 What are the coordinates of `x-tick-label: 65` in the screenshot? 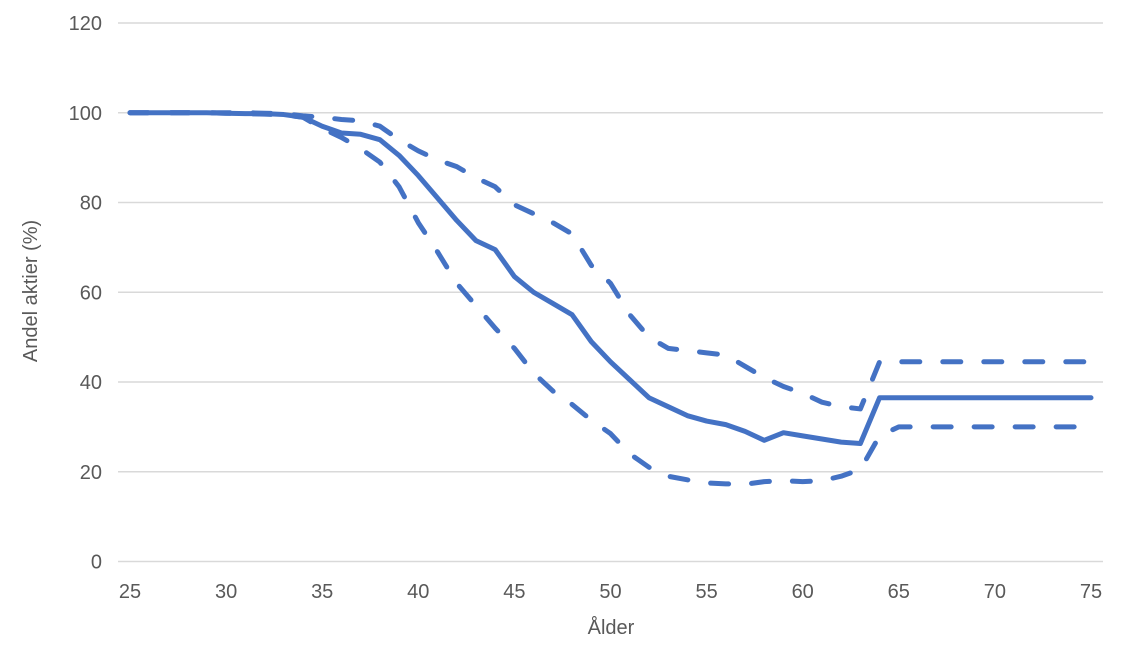 It's located at (899, 592).